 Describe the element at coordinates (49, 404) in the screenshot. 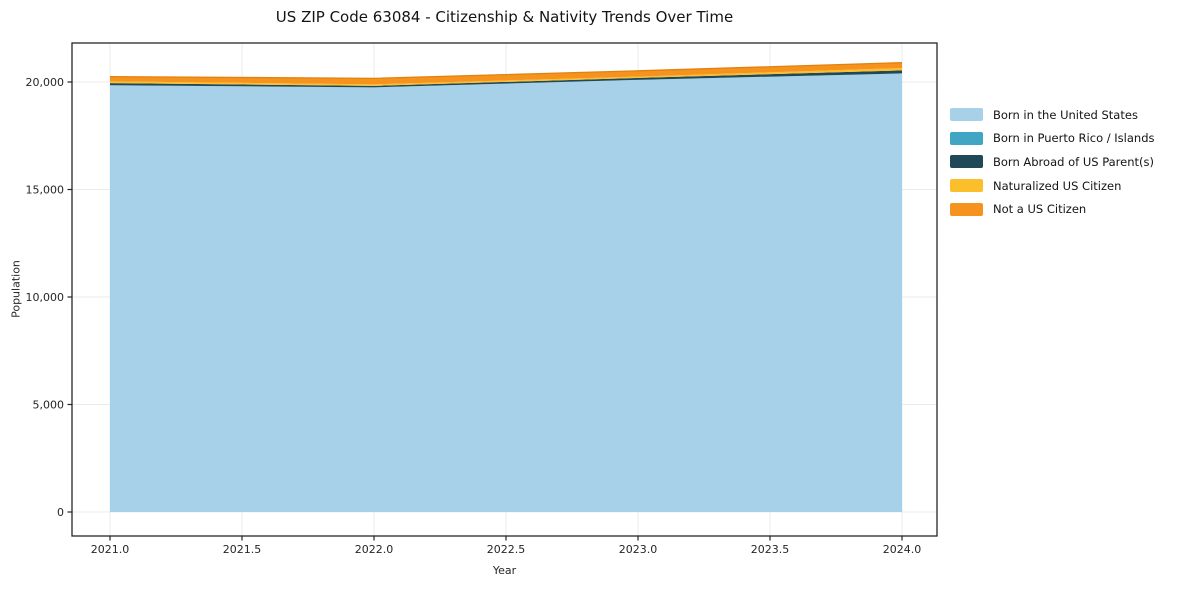

I see `y-tick-label: 5,000` at that location.